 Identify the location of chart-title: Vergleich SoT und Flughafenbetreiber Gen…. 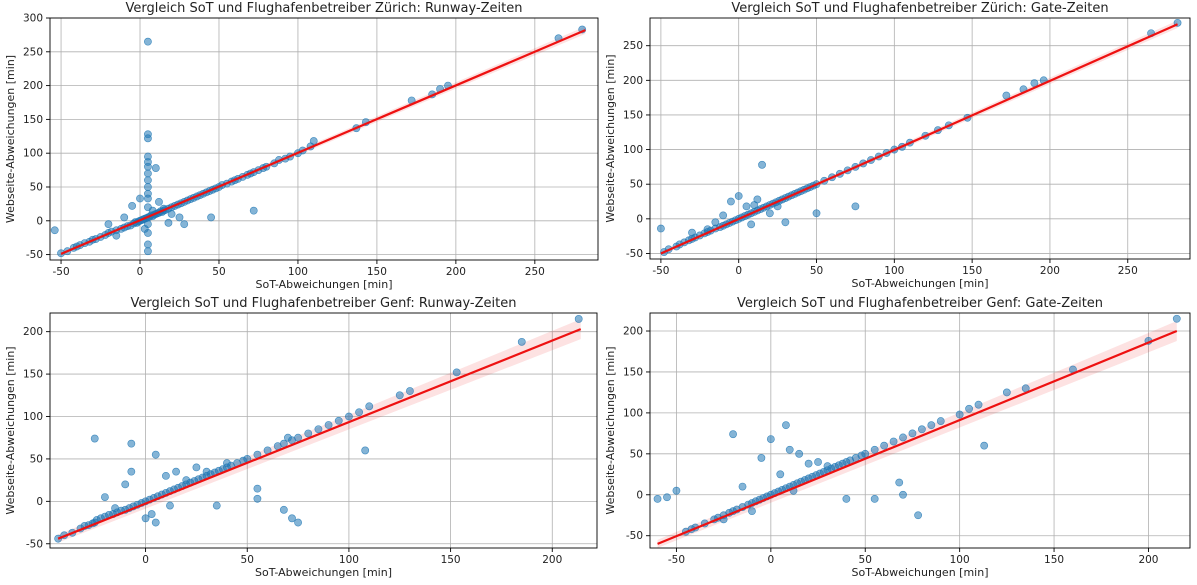
(920, 303).